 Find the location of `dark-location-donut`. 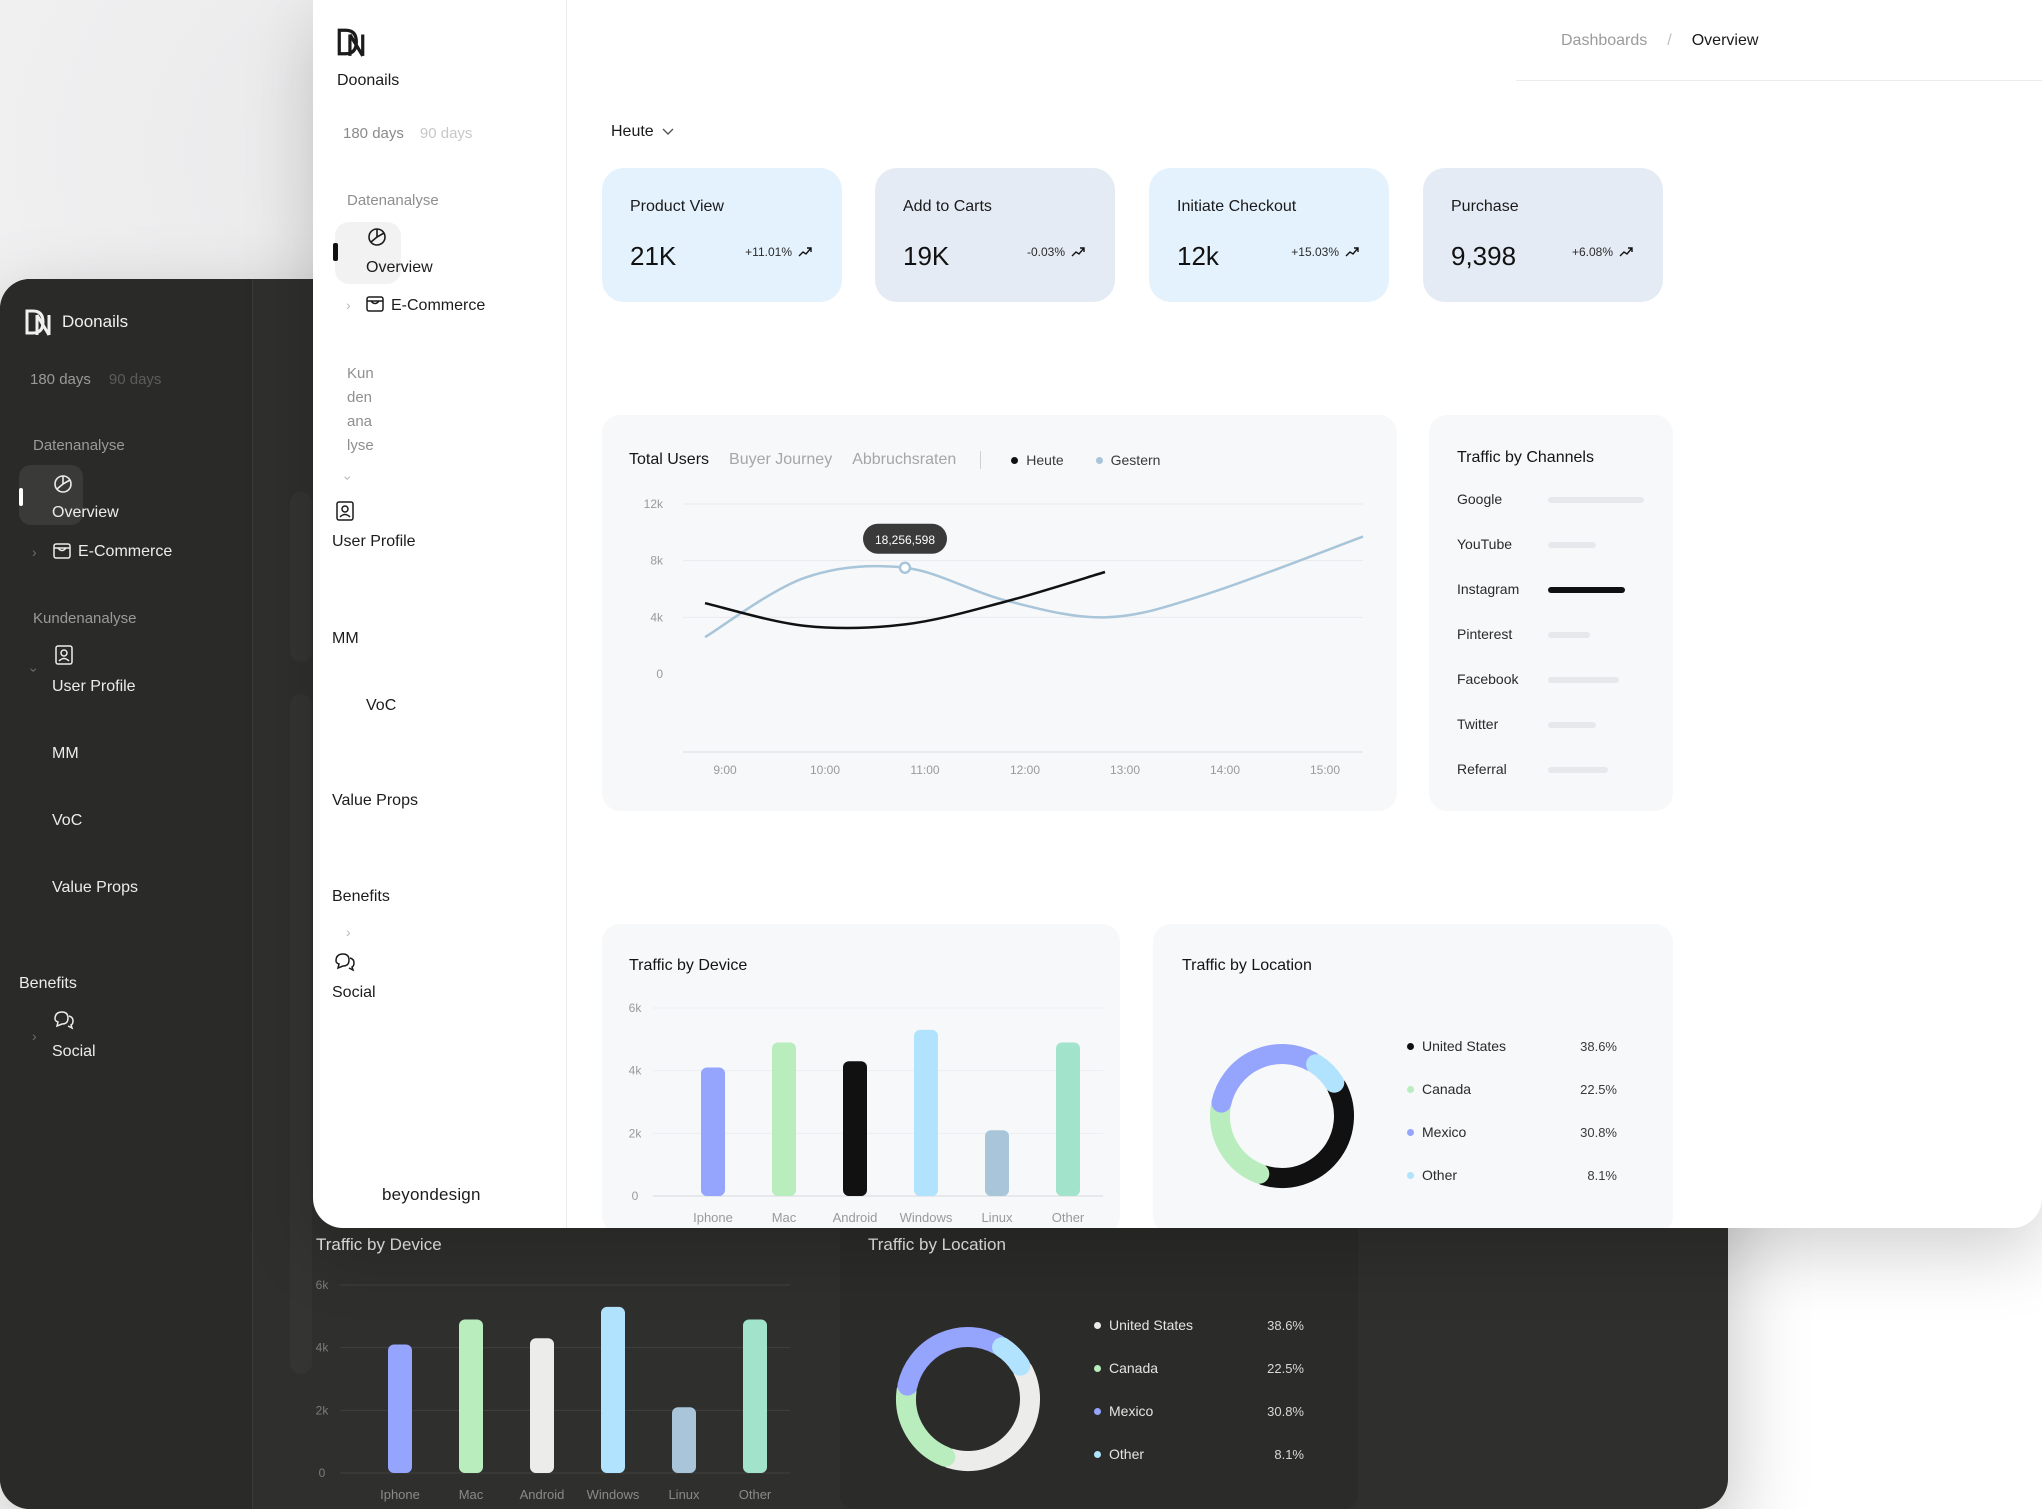

dark-location-donut is located at coordinates (968, 1399).